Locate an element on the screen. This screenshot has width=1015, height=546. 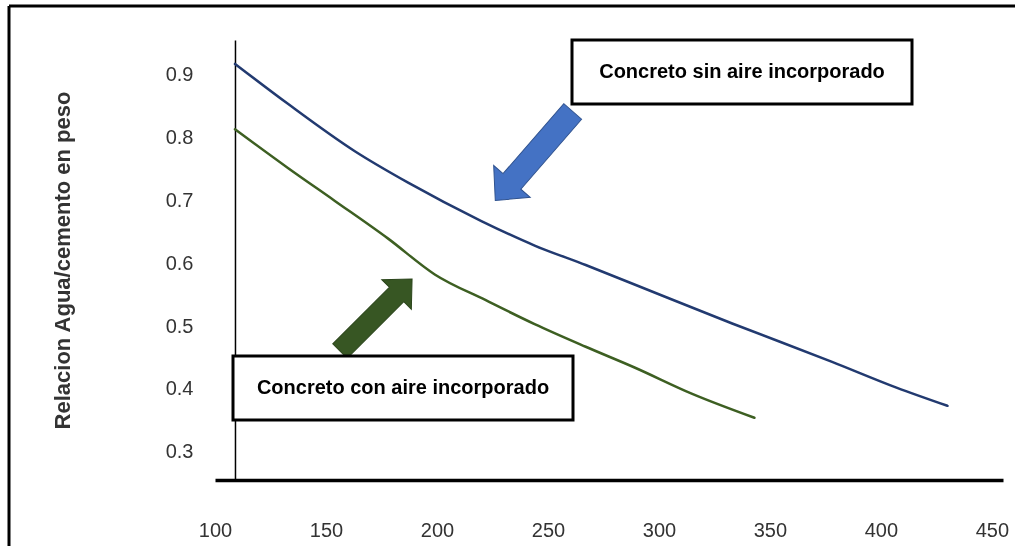
x-tick-label: 200 is located at coordinates (437, 529).